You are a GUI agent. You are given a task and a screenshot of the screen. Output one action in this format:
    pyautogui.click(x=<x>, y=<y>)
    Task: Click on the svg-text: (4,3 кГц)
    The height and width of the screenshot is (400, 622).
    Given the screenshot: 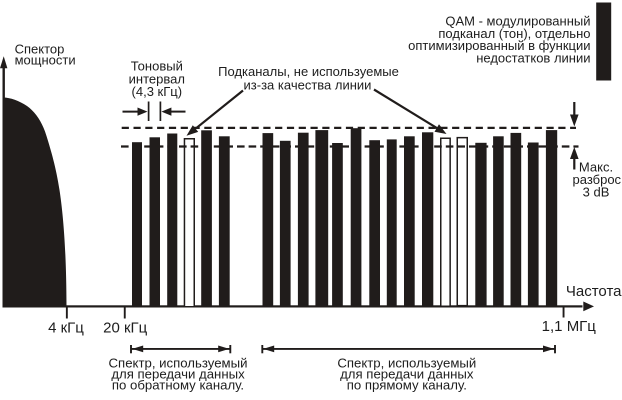 What is the action you would take?
    pyautogui.click(x=157, y=91)
    